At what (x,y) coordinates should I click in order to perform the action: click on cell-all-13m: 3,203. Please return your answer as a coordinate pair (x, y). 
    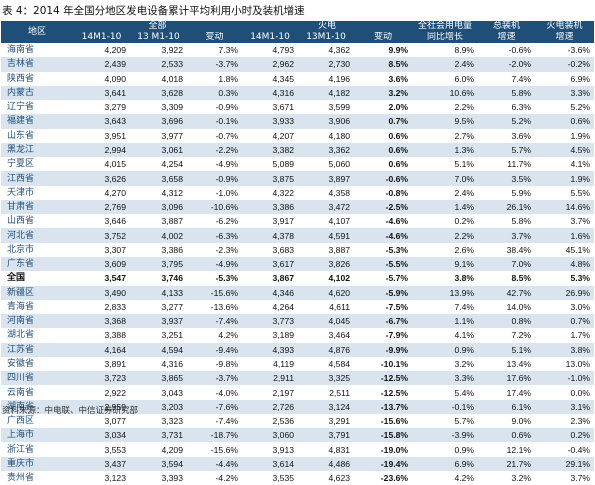
    Looking at the image, I should click on (158, 406).